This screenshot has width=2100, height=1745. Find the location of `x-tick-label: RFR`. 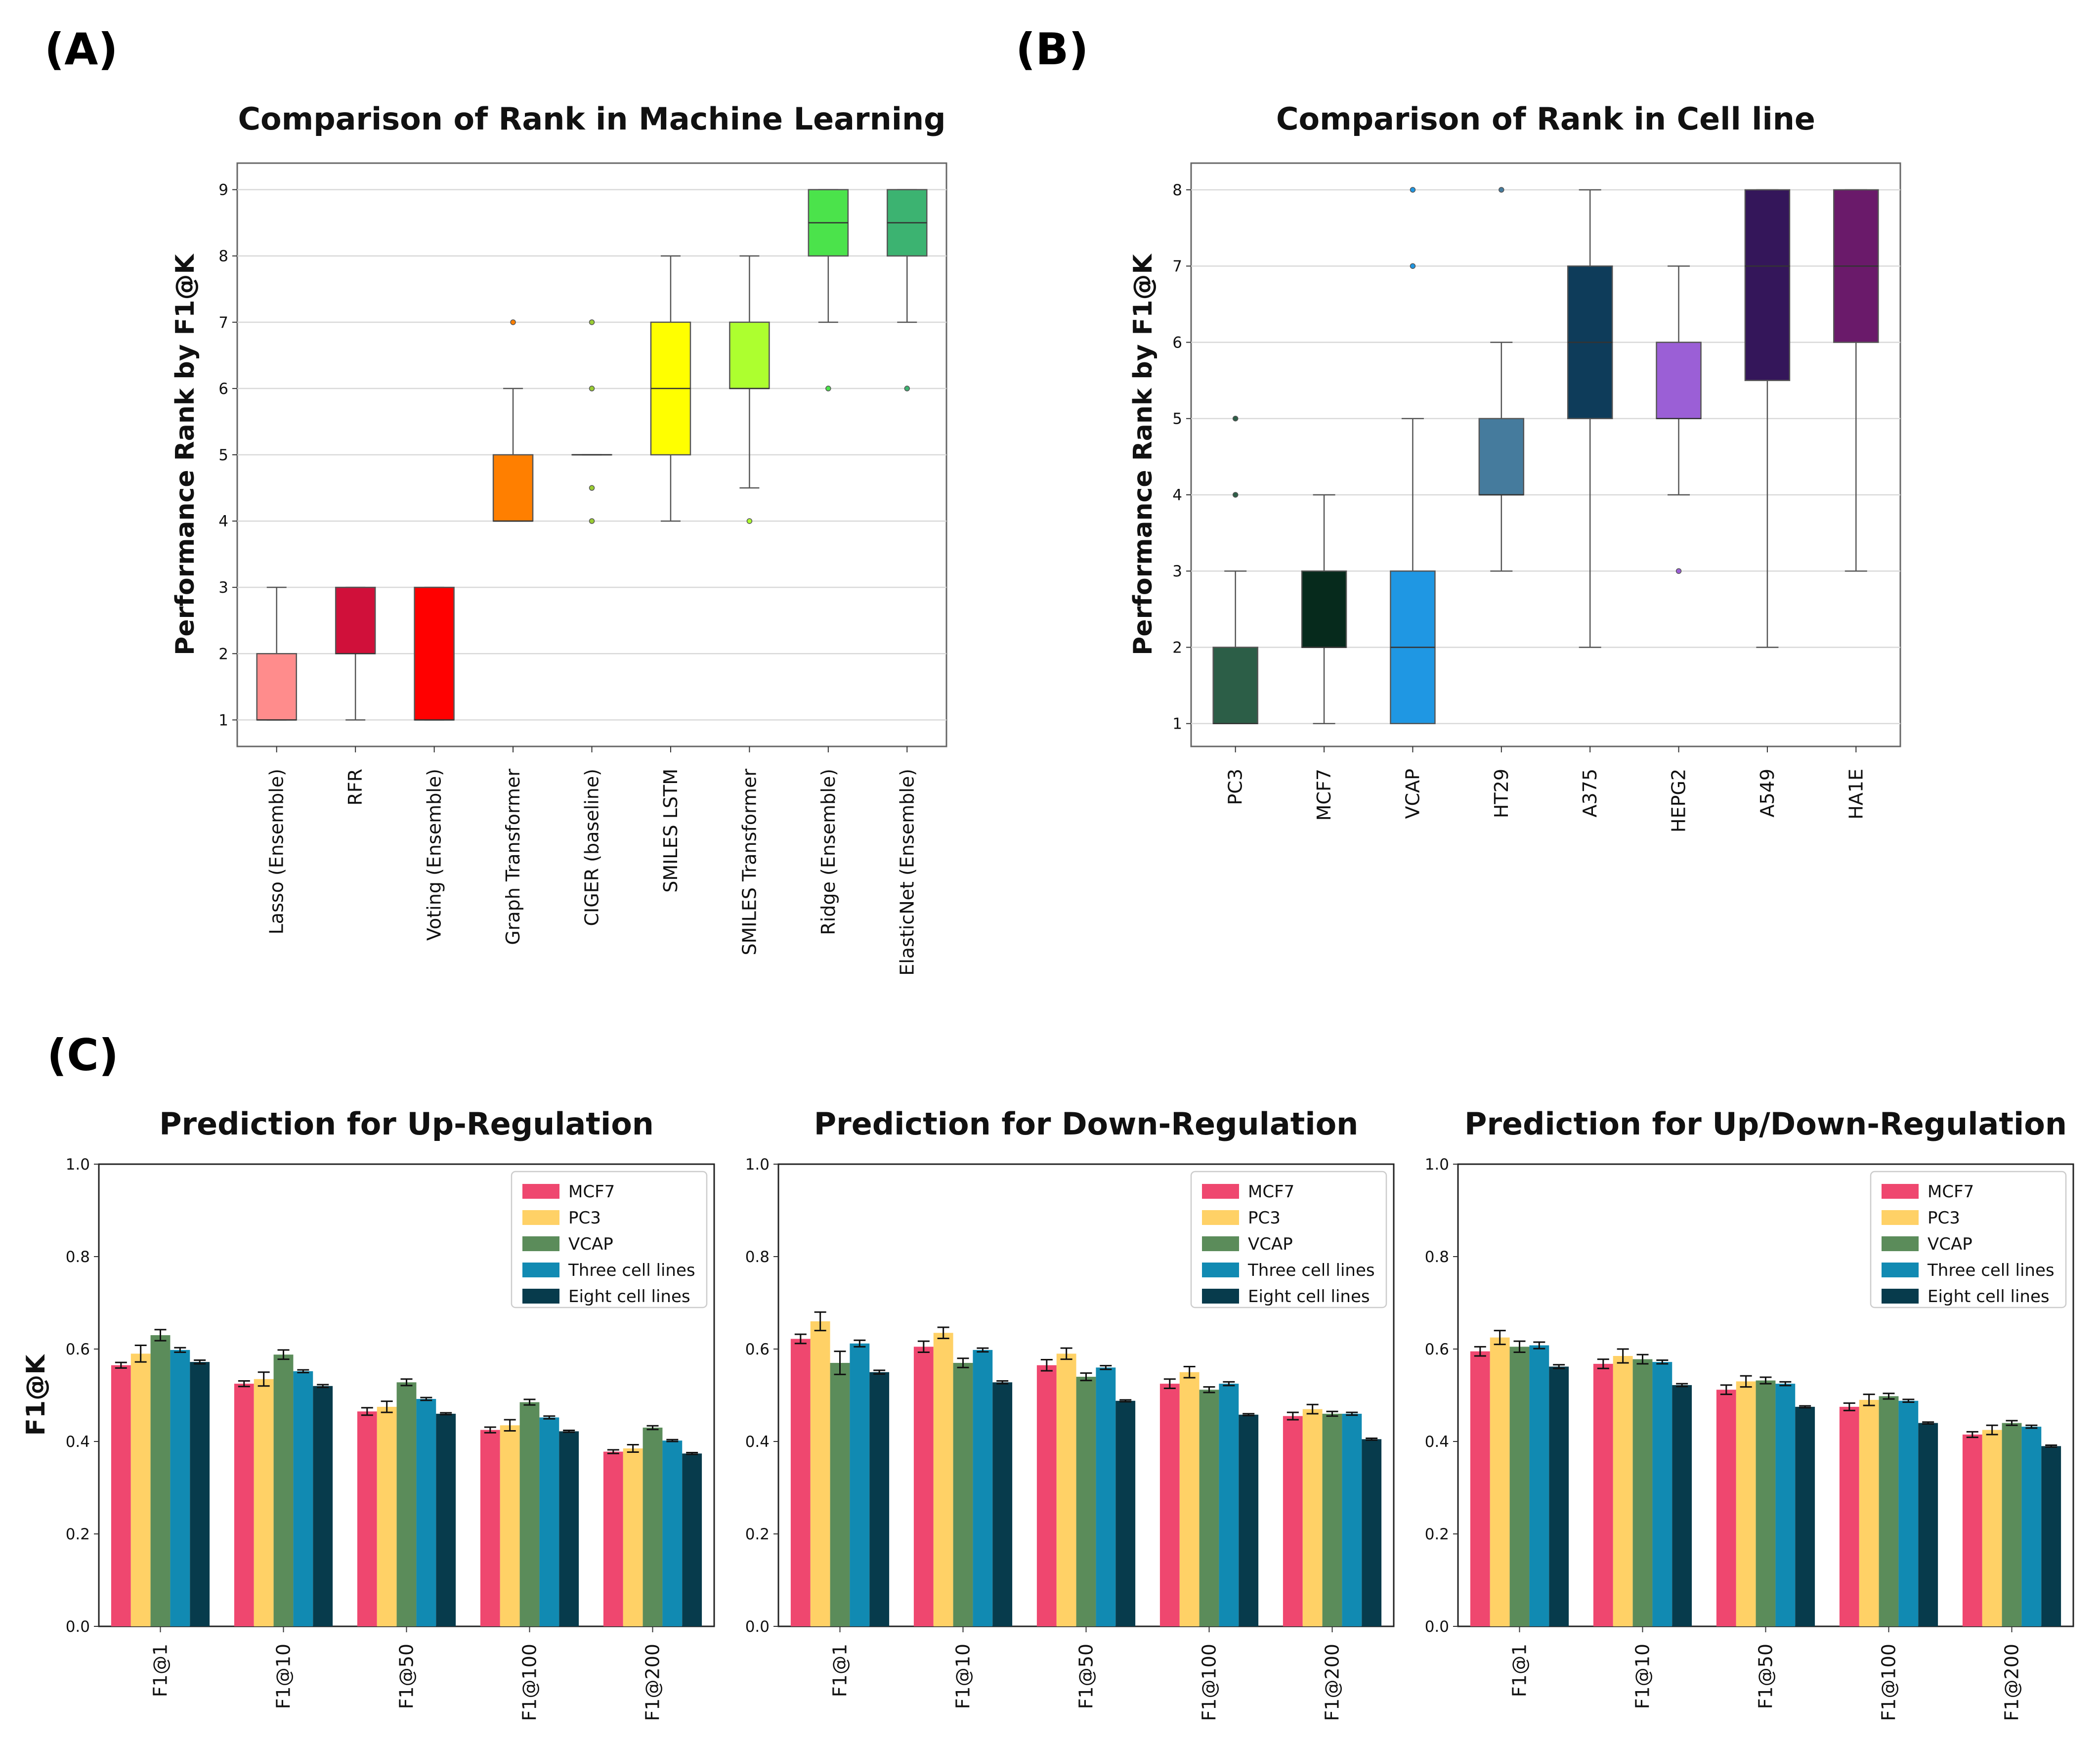

x-tick-label: RFR is located at coordinates (355, 787).